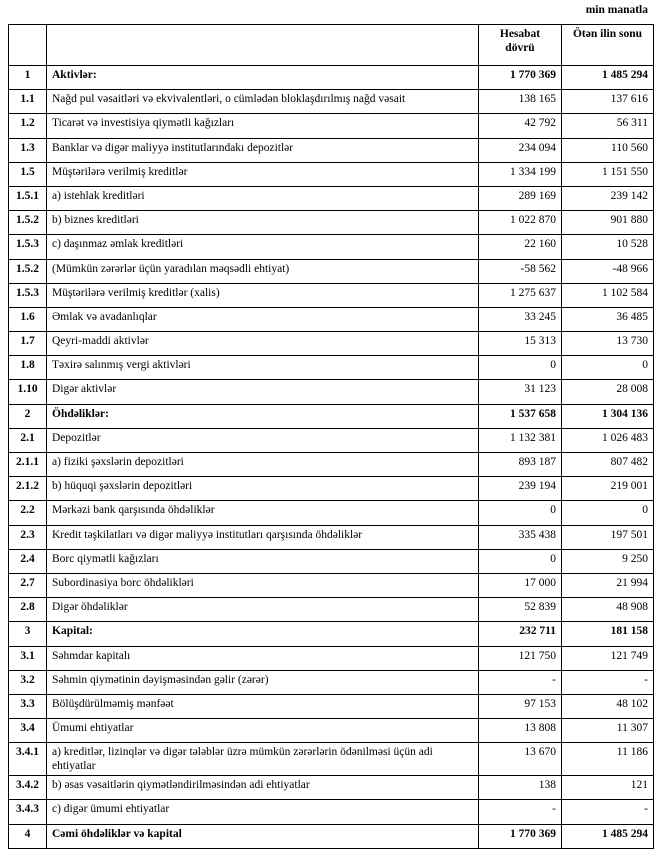 Image resolution: width=662 pixels, height=864 pixels. I want to click on current-value: 138, so click(520, 788).